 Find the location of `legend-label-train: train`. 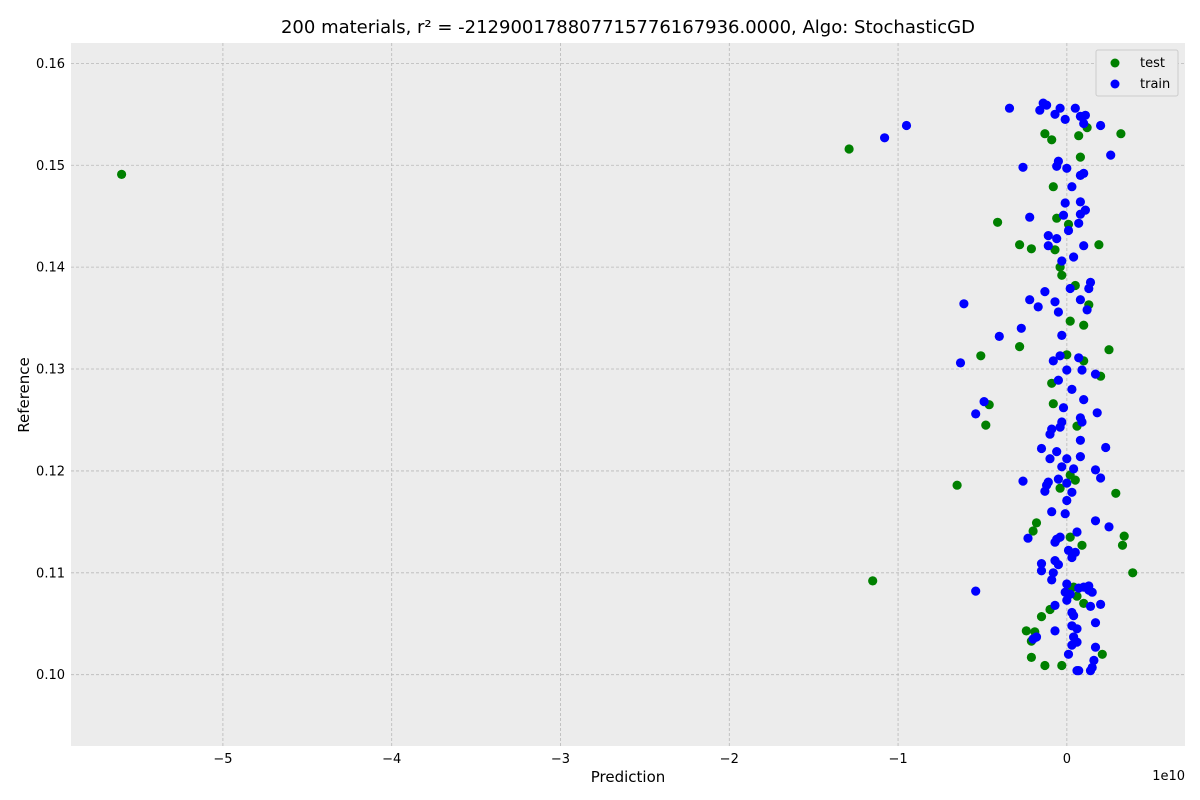

legend-label-train: train is located at coordinates (1155, 84).